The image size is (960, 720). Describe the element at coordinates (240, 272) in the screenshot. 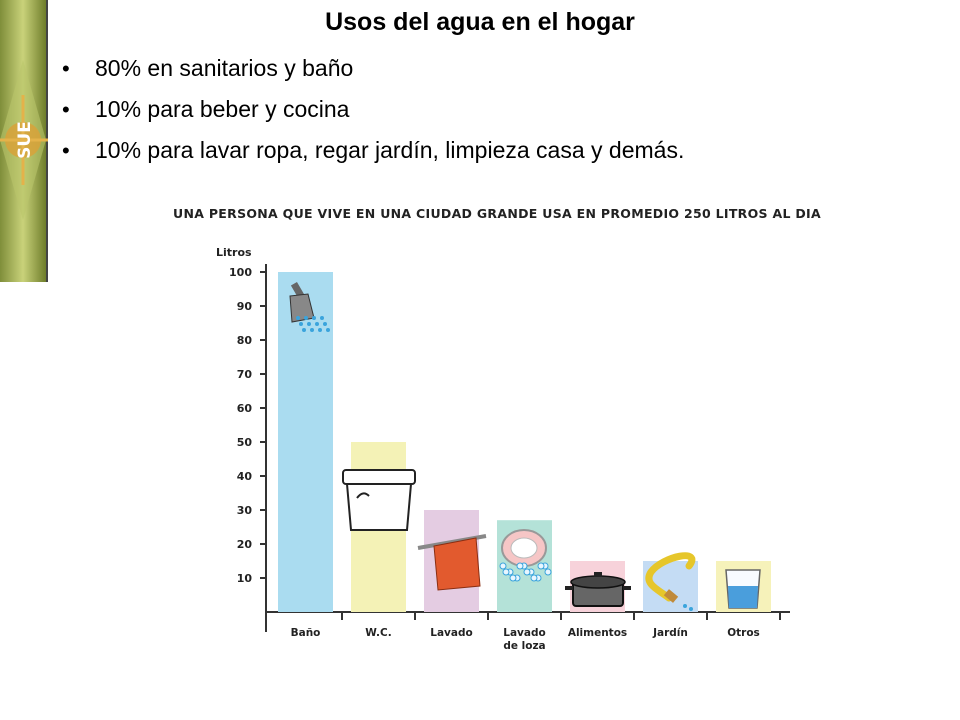

I see `y-tick-label: 100` at that location.